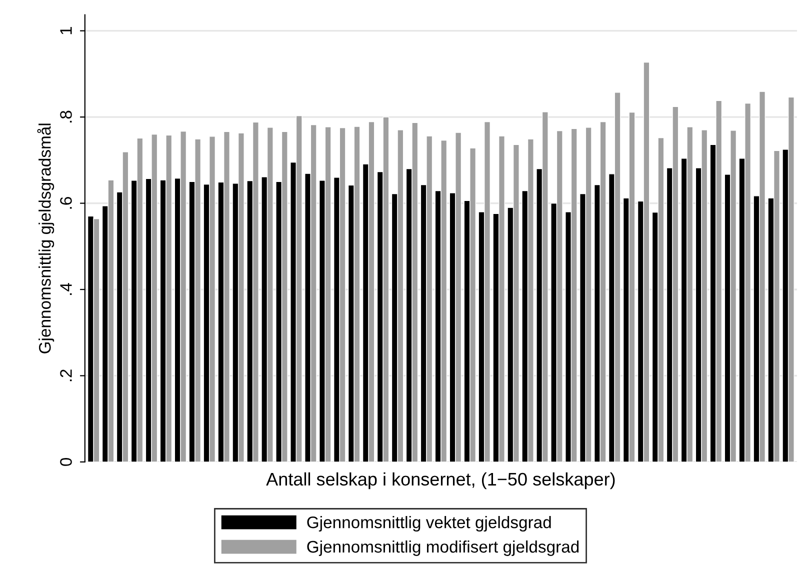 This screenshot has width=801, height=571. Describe the element at coordinates (45, 239) in the screenshot. I see `y-axis-title: Gjennomsnittlig gjeldsgradsmål` at that location.